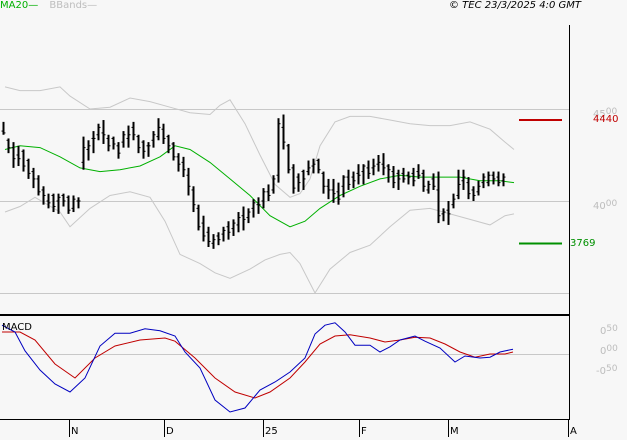 This screenshot has height=440, width=627. I want to click on copyright-timestamp: © TEC 23/3/2025 4:0 GMT, so click(515, 5).